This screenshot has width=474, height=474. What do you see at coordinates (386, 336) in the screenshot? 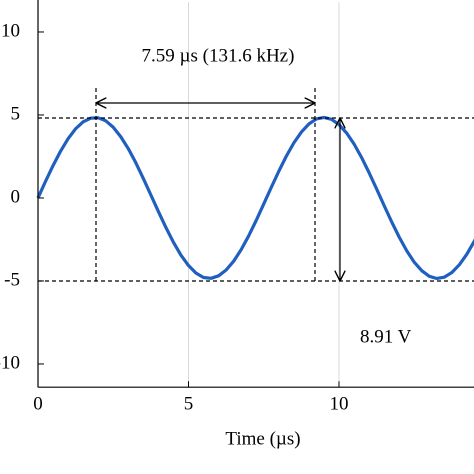
I see `amplitude-annotation: 8.91 V` at bounding box center [386, 336].